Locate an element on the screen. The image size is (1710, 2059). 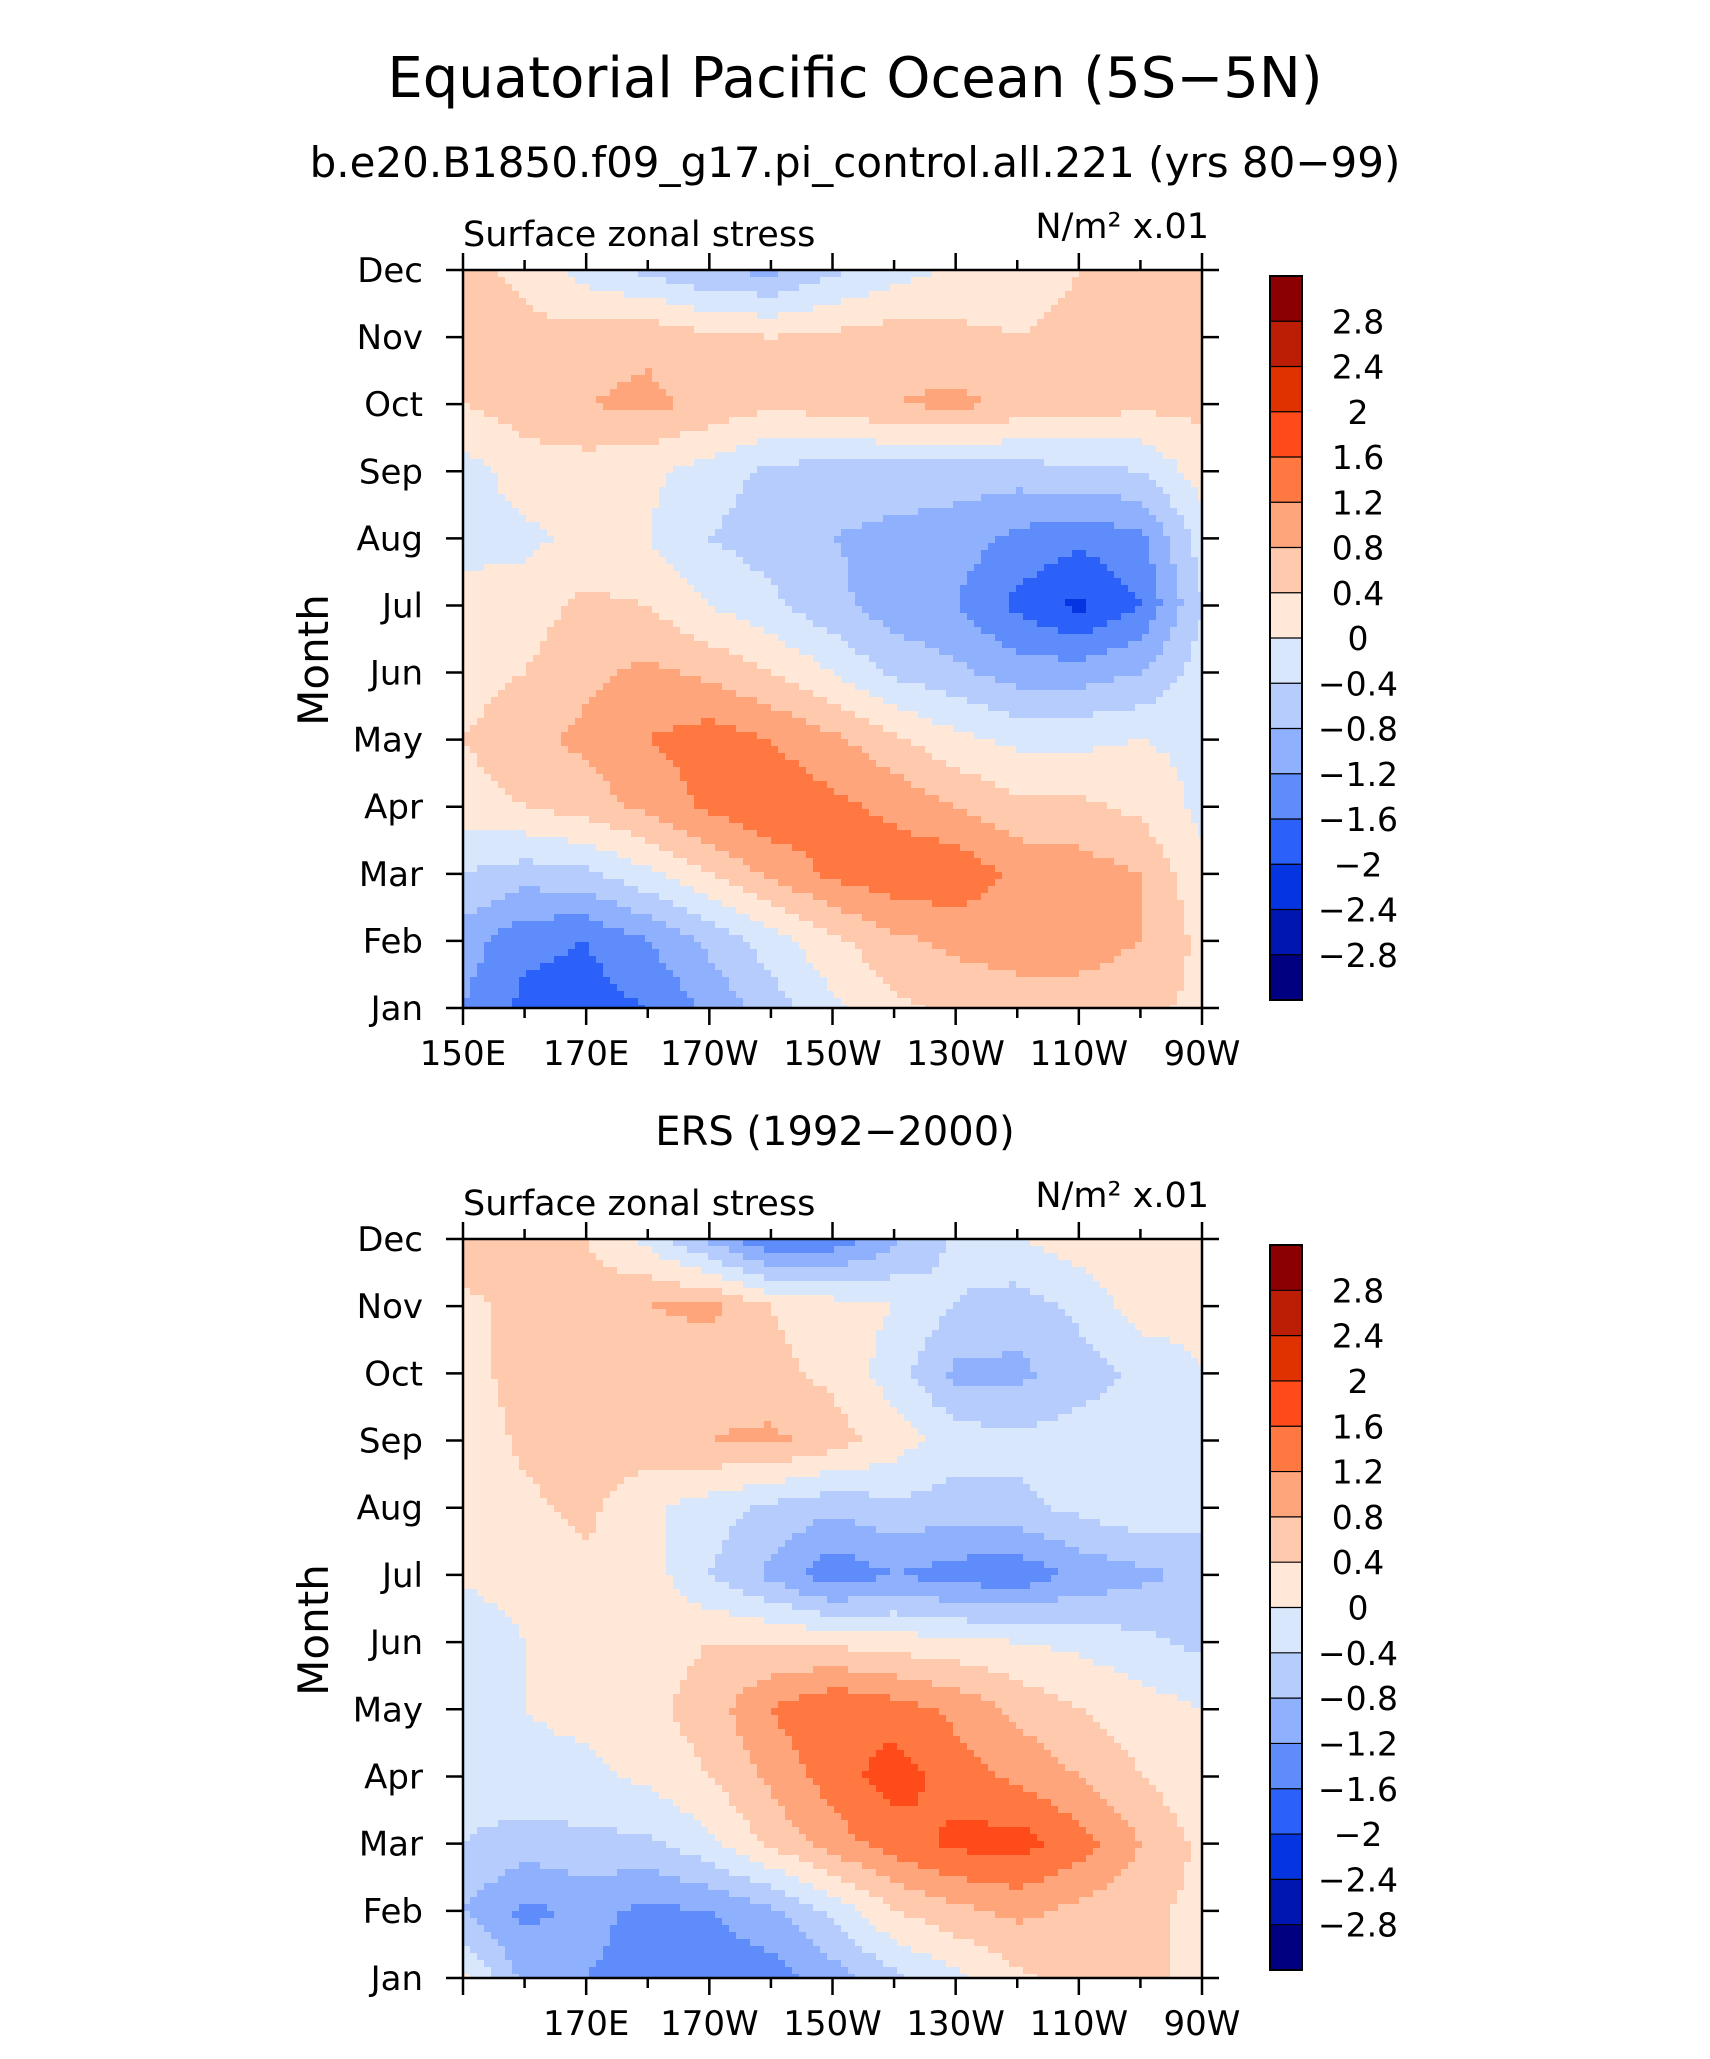
colorbar-label: 0.8 is located at coordinates (1358, 1517).